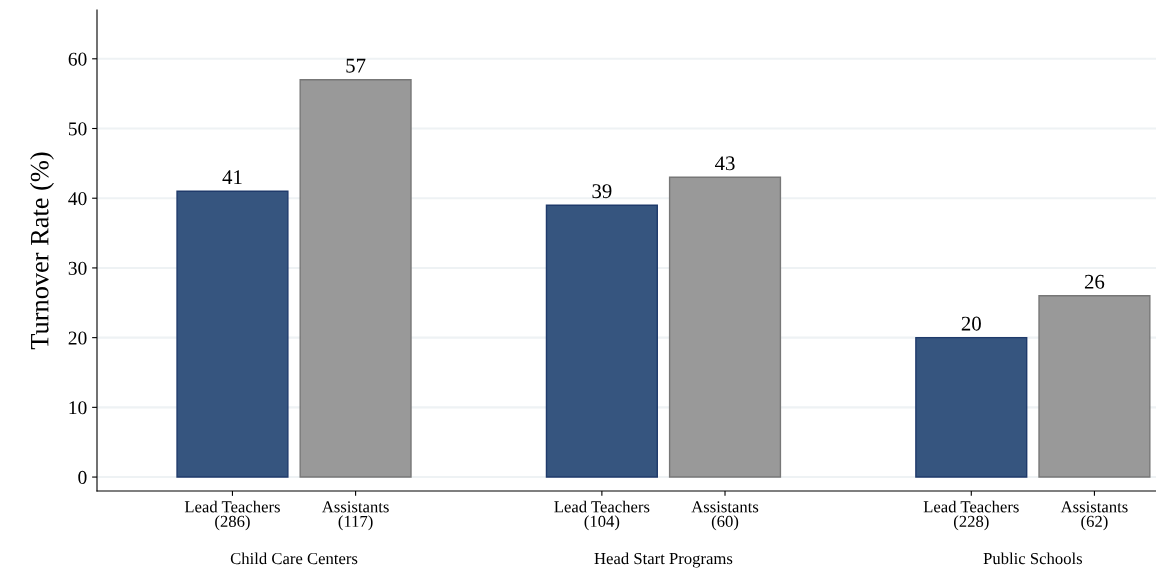 The image size is (1156, 569). Describe the element at coordinates (971, 515) in the screenshot. I see `x-tick-label: Lead Teachers (228)` at that location.